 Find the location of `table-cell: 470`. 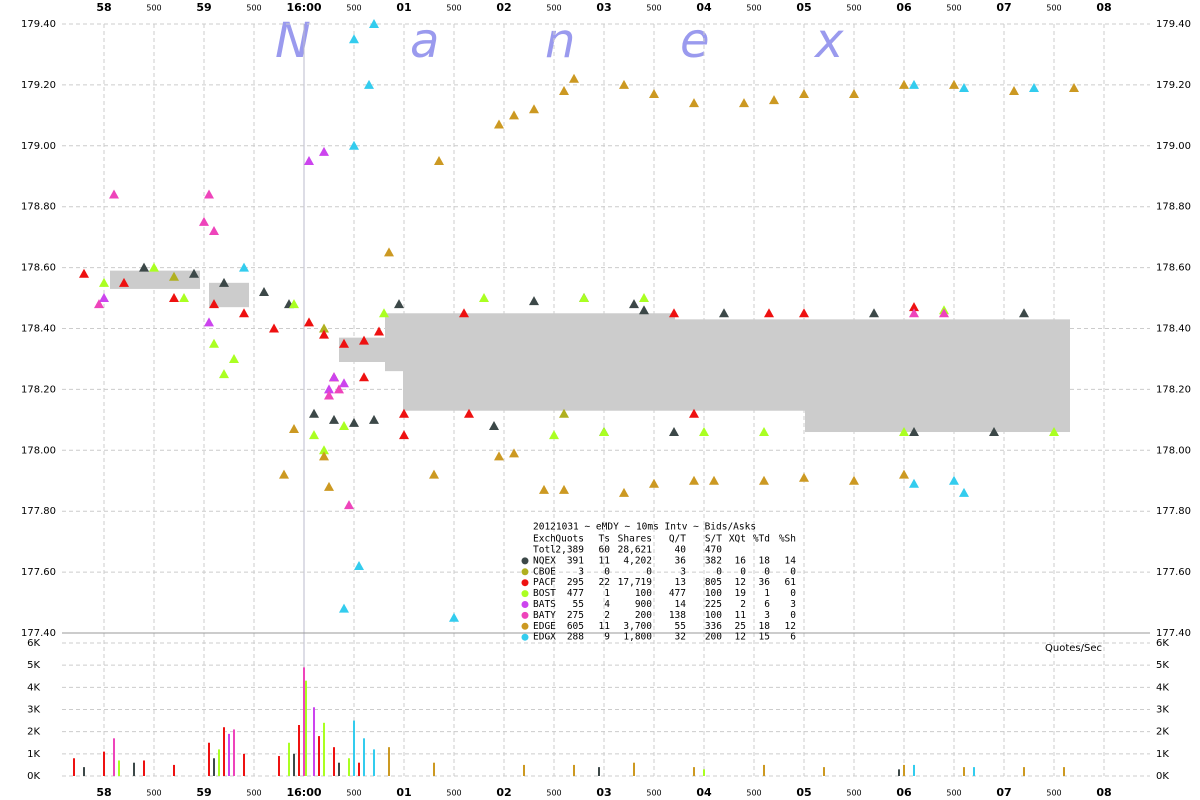

table-cell: 470 is located at coordinates (713, 550).